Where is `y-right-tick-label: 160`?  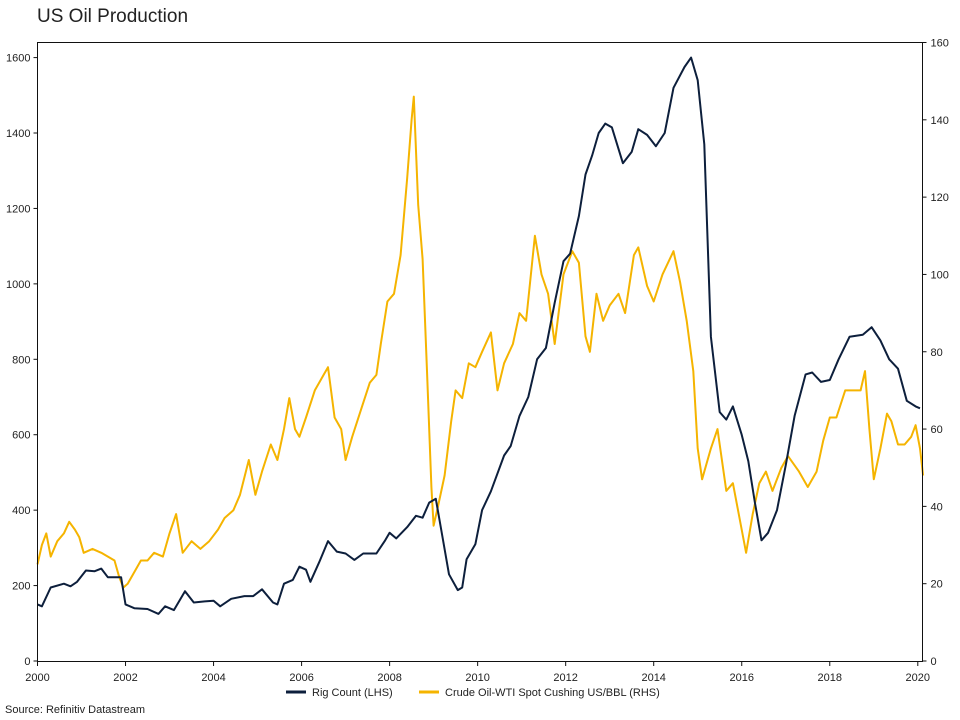
y-right-tick-label: 160 is located at coordinates (940, 44).